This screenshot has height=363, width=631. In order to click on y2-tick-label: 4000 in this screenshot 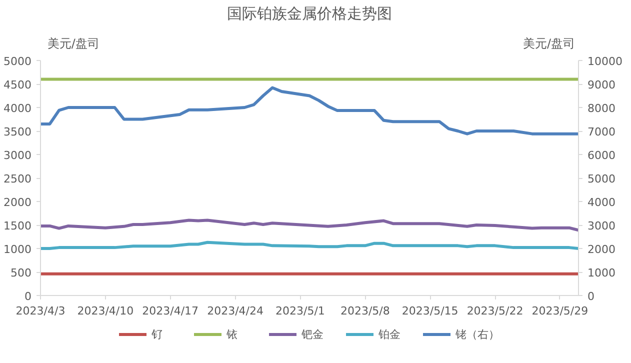, I will do `click(602, 202)`.